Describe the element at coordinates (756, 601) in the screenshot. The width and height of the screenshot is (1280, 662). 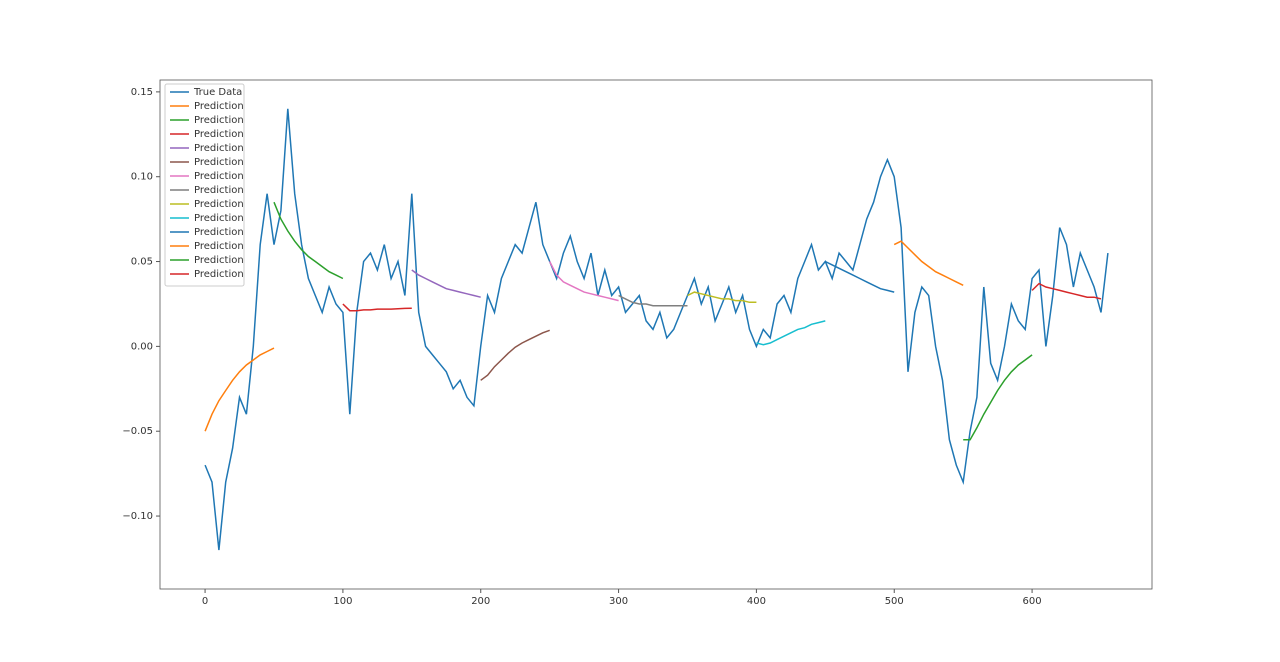
I see `x-tick-label: 400` at that location.